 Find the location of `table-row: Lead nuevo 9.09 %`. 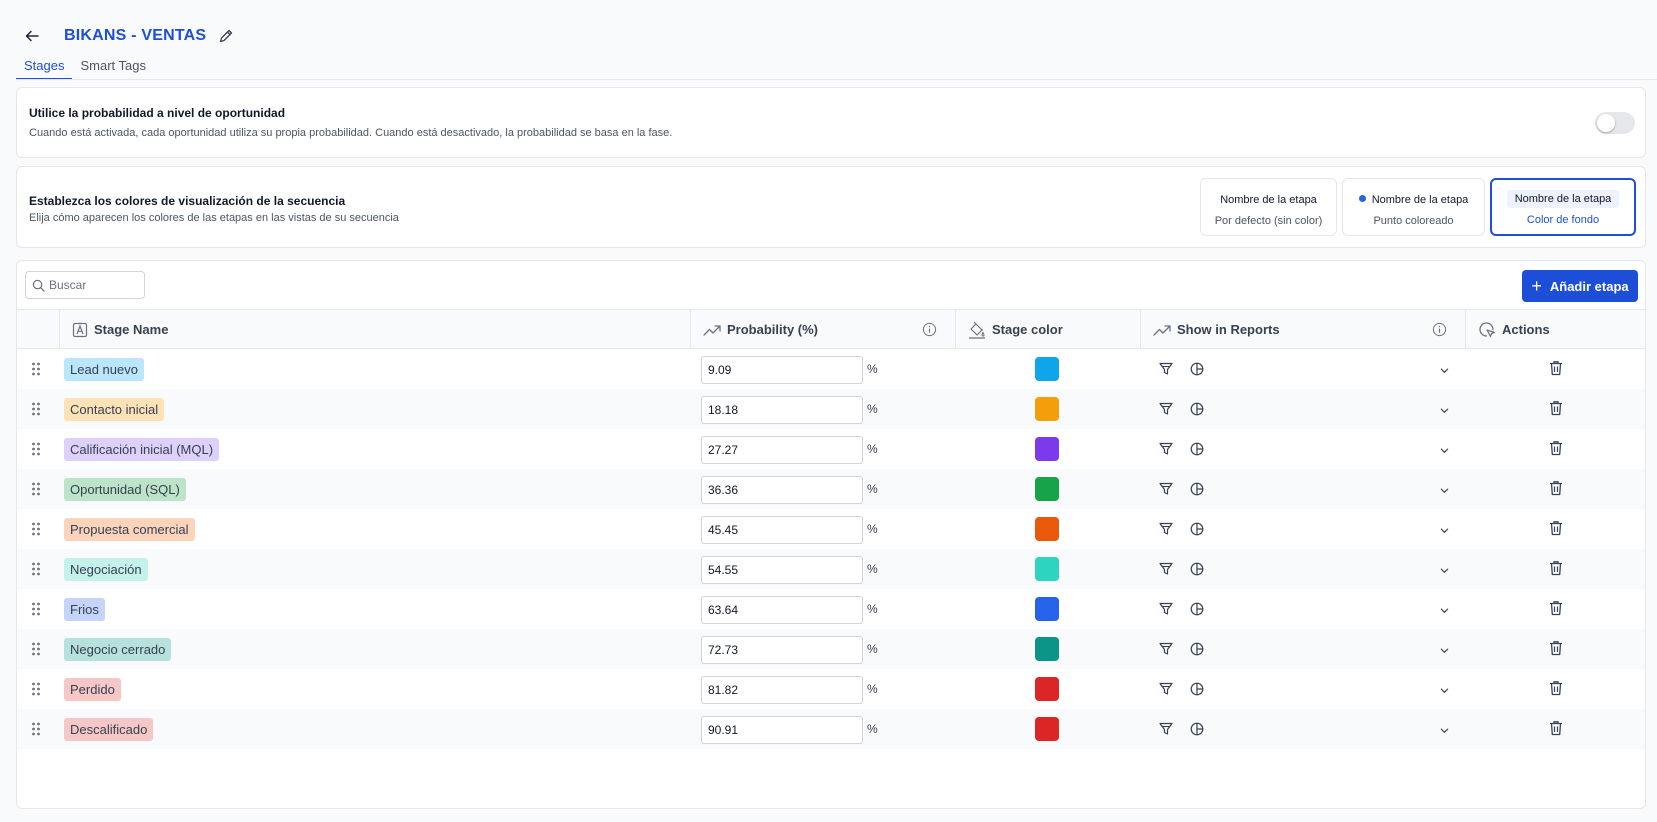

table-row: Lead nuevo 9.09 % is located at coordinates (831, 369).